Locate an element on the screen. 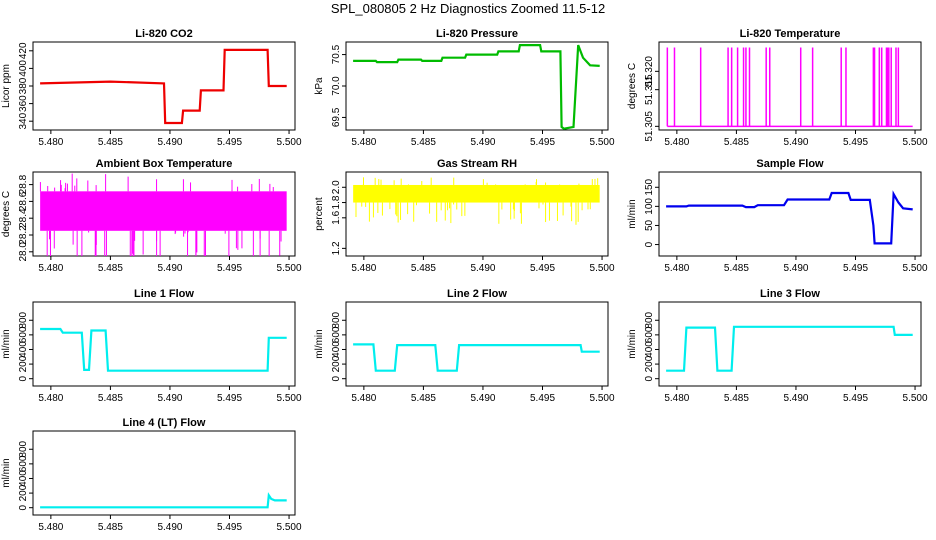  y-axis-label: degrees C is located at coordinates (6, 214).